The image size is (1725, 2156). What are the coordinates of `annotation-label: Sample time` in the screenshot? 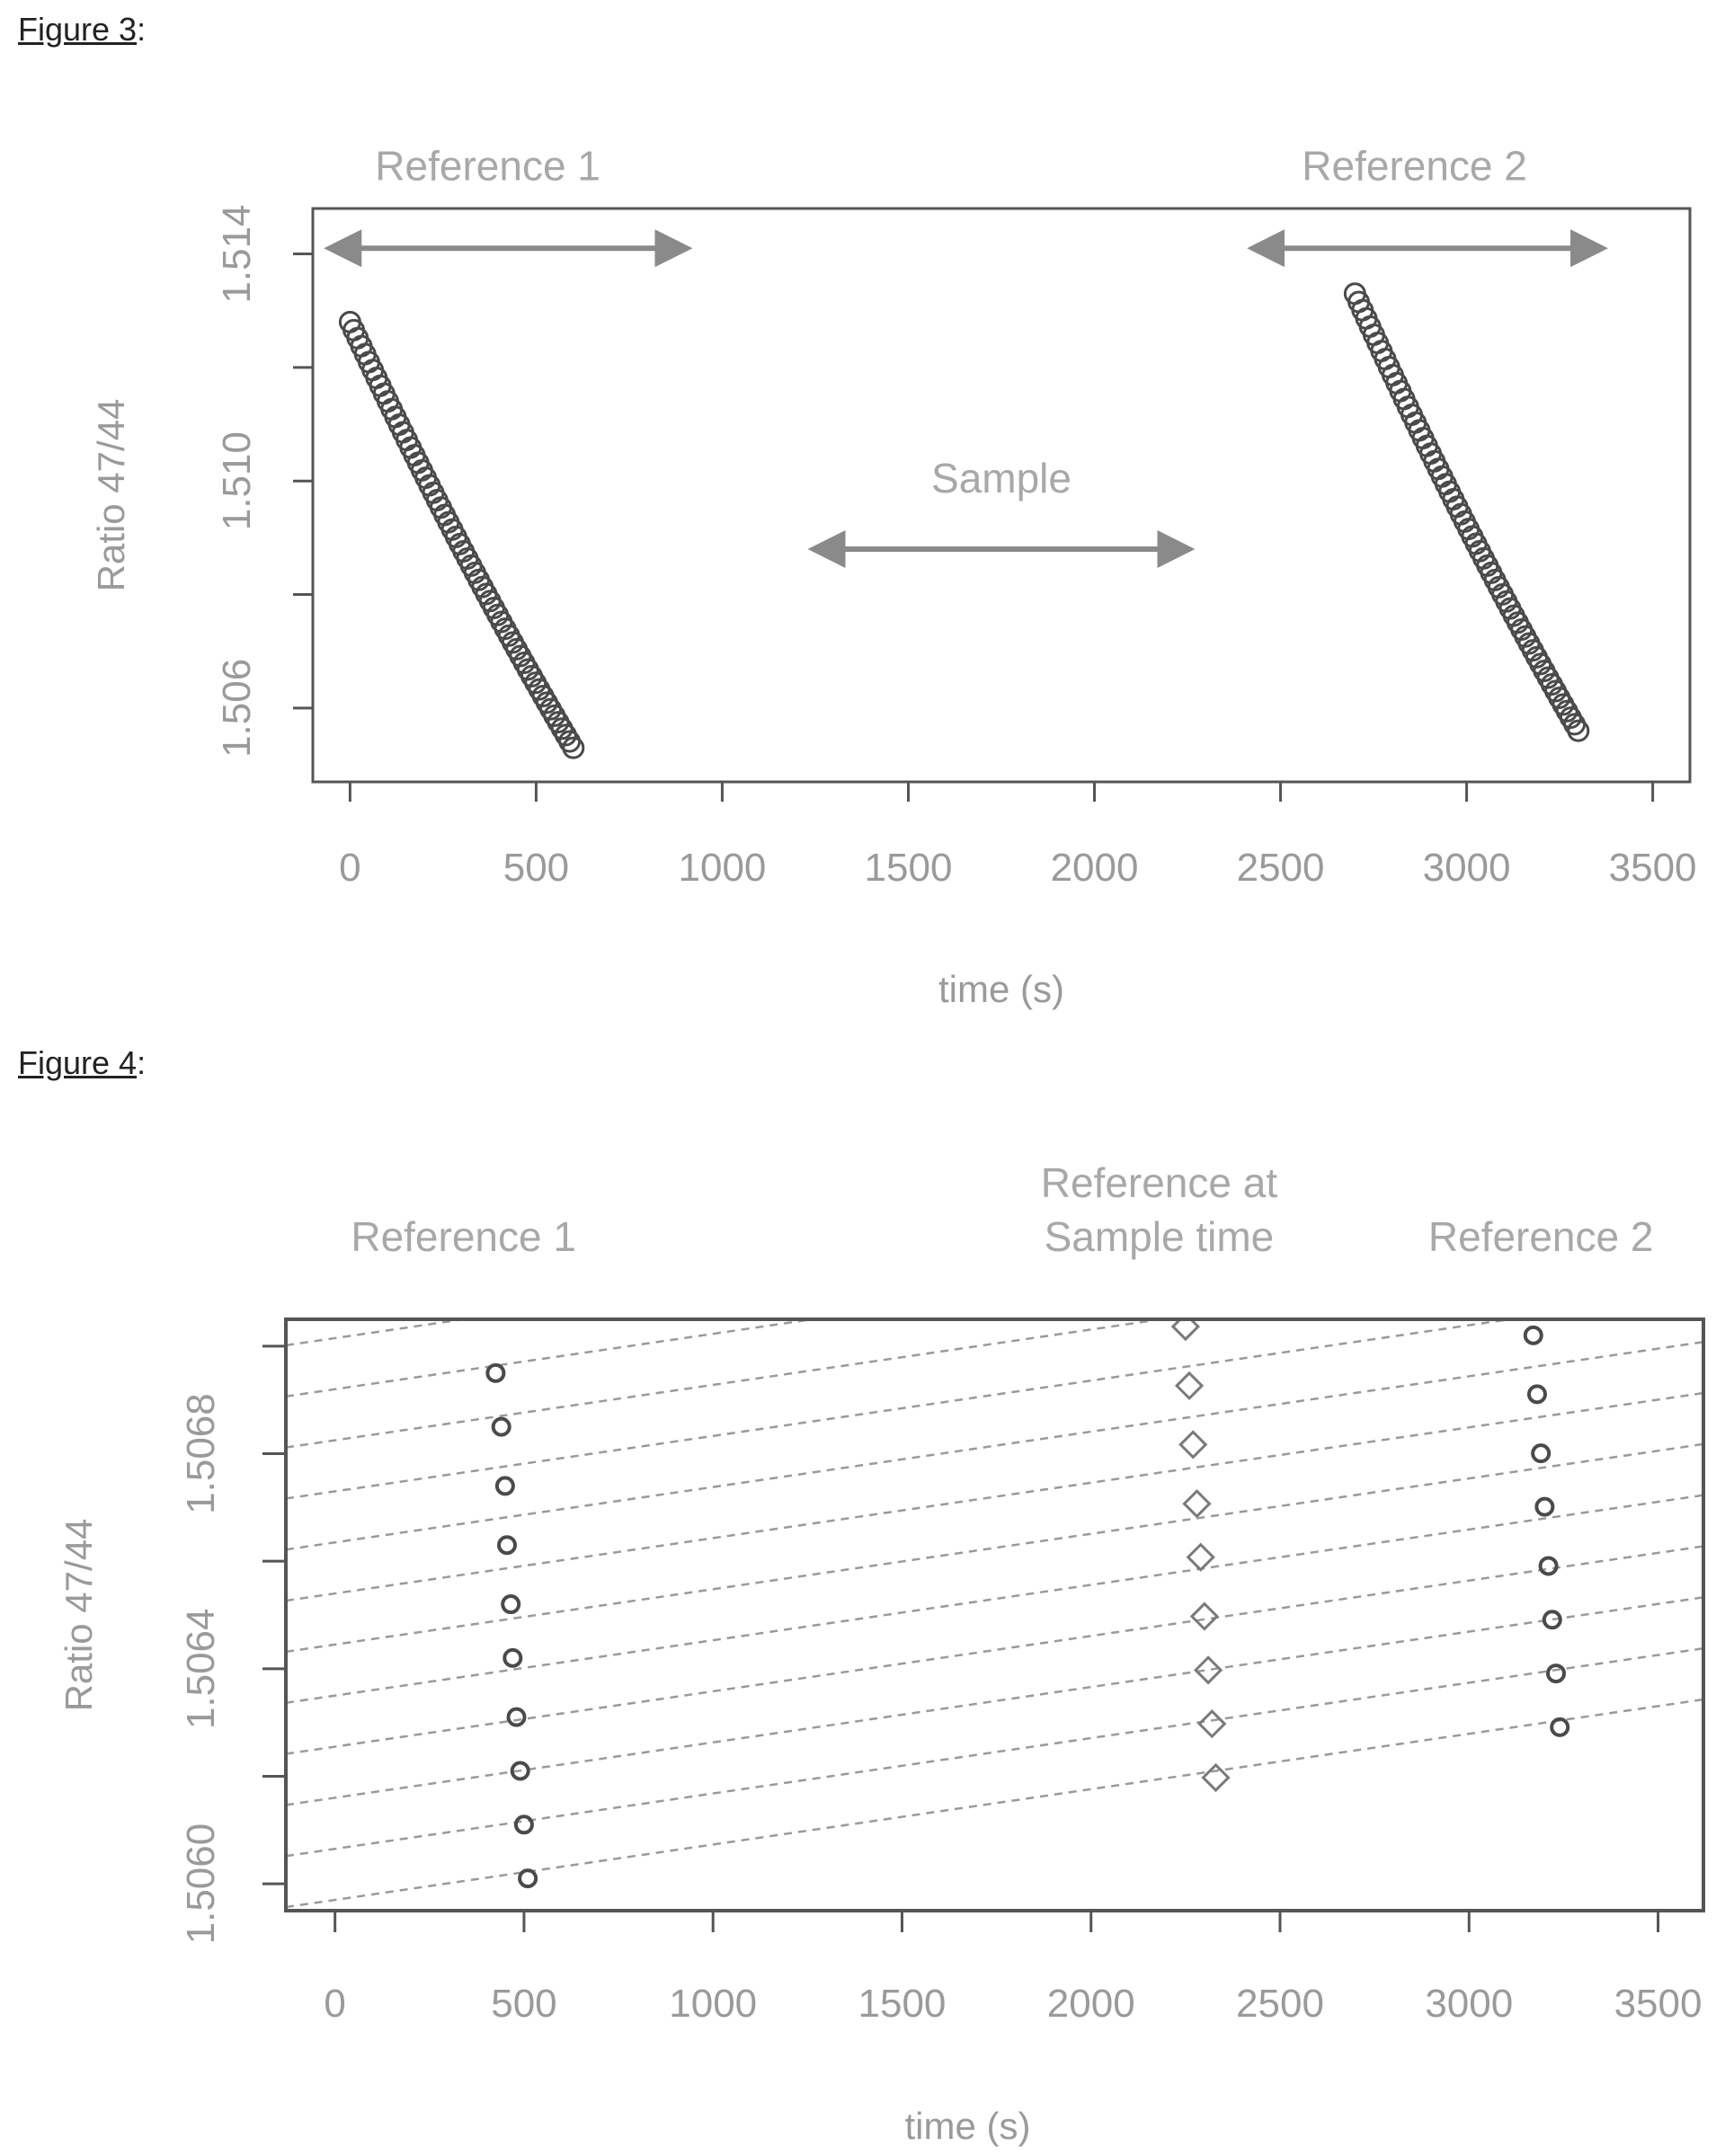 It's located at (1160, 1236).